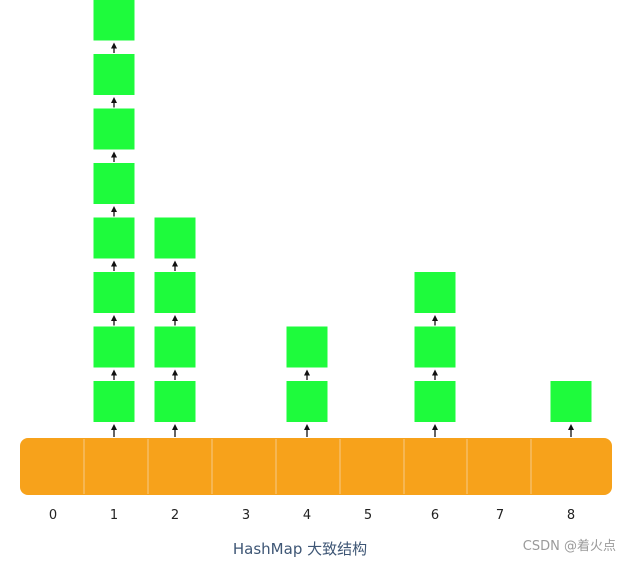 This screenshot has height=562, width=630. What do you see at coordinates (53, 515) in the screenshot?
I see `bucket-index-label: 0` at bounding box center [53, 515].